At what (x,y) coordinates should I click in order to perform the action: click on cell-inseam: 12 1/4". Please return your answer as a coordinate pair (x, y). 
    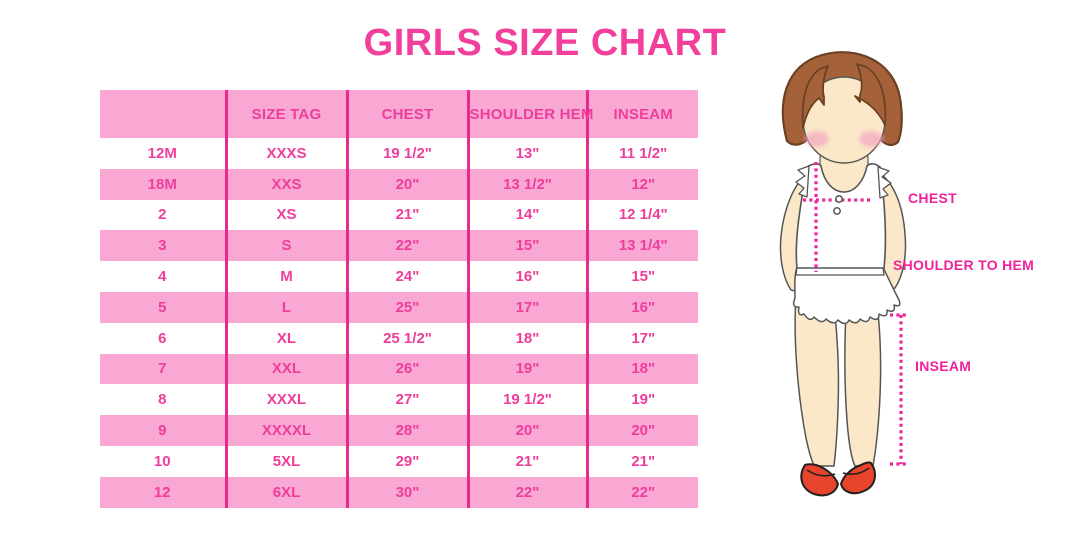
    Looking at the image, I should click on (643, 215).